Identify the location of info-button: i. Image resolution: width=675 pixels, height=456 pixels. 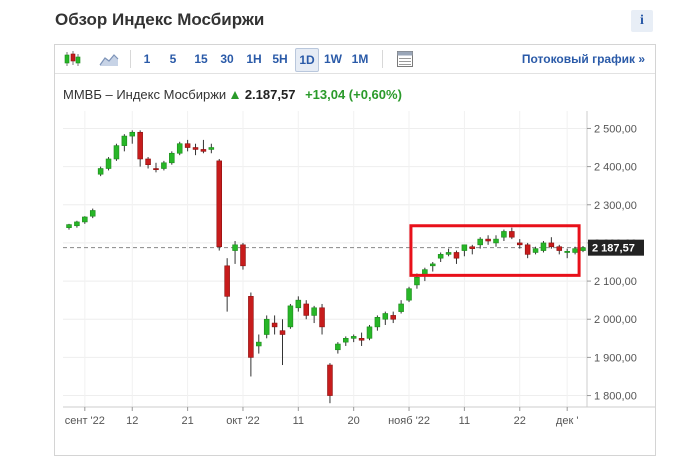
(642, 21).